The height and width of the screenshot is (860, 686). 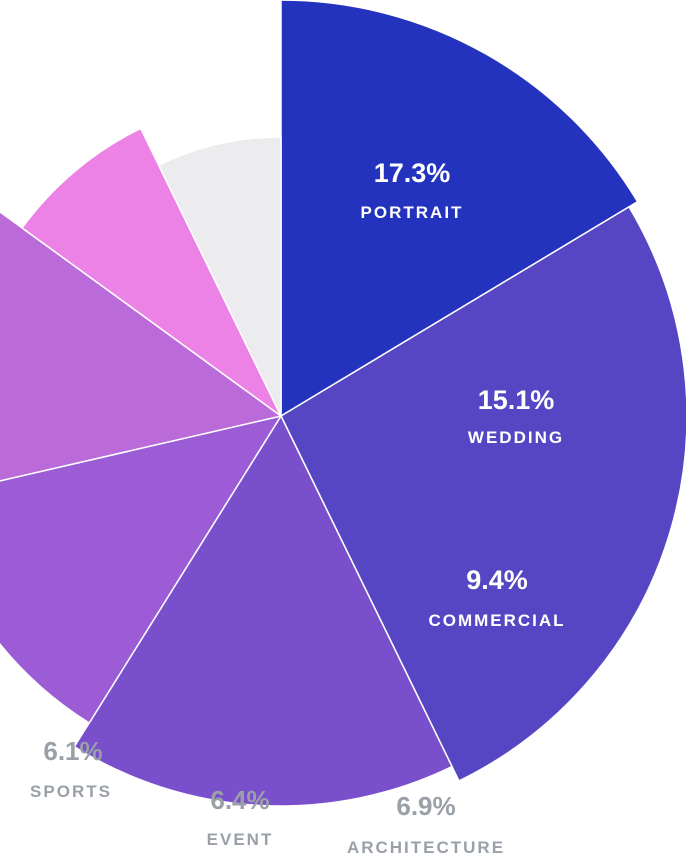 I want to click on category-label-wedding: WEDDING, so click(x=516, y=437).